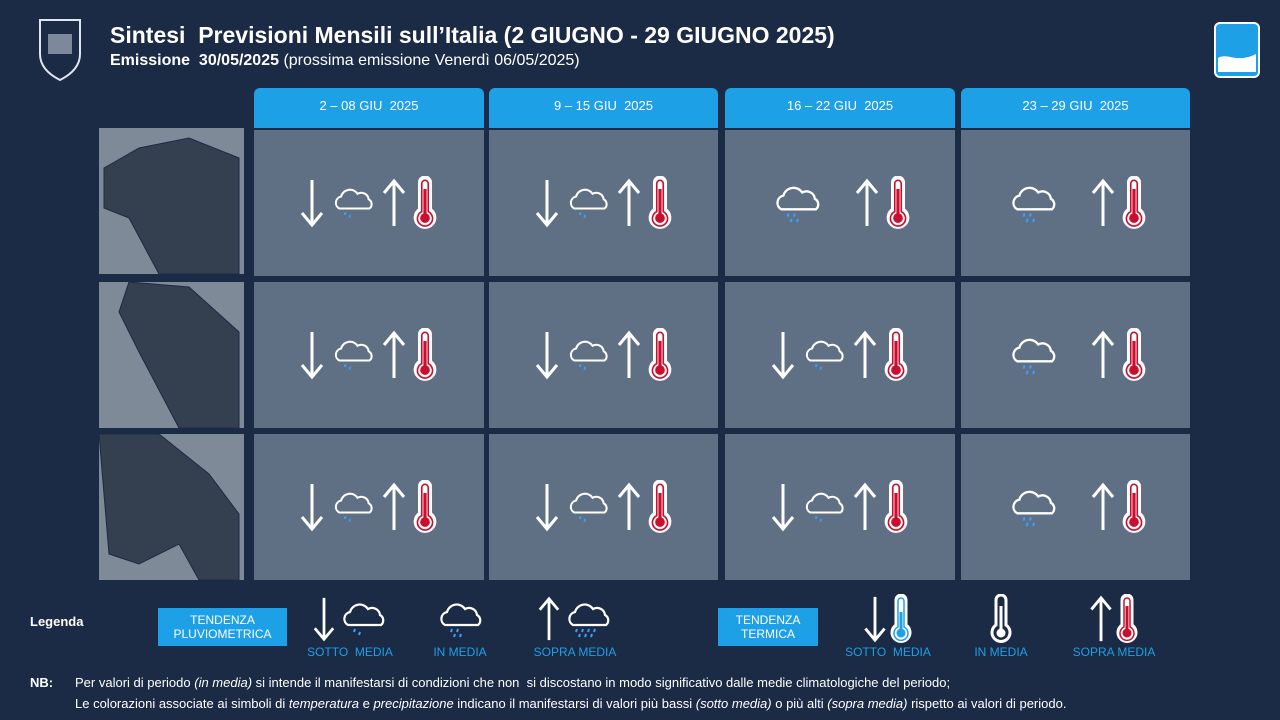 The image size is (1280, 720). I want to click on note-text: precipitazione, so click(413, 703).